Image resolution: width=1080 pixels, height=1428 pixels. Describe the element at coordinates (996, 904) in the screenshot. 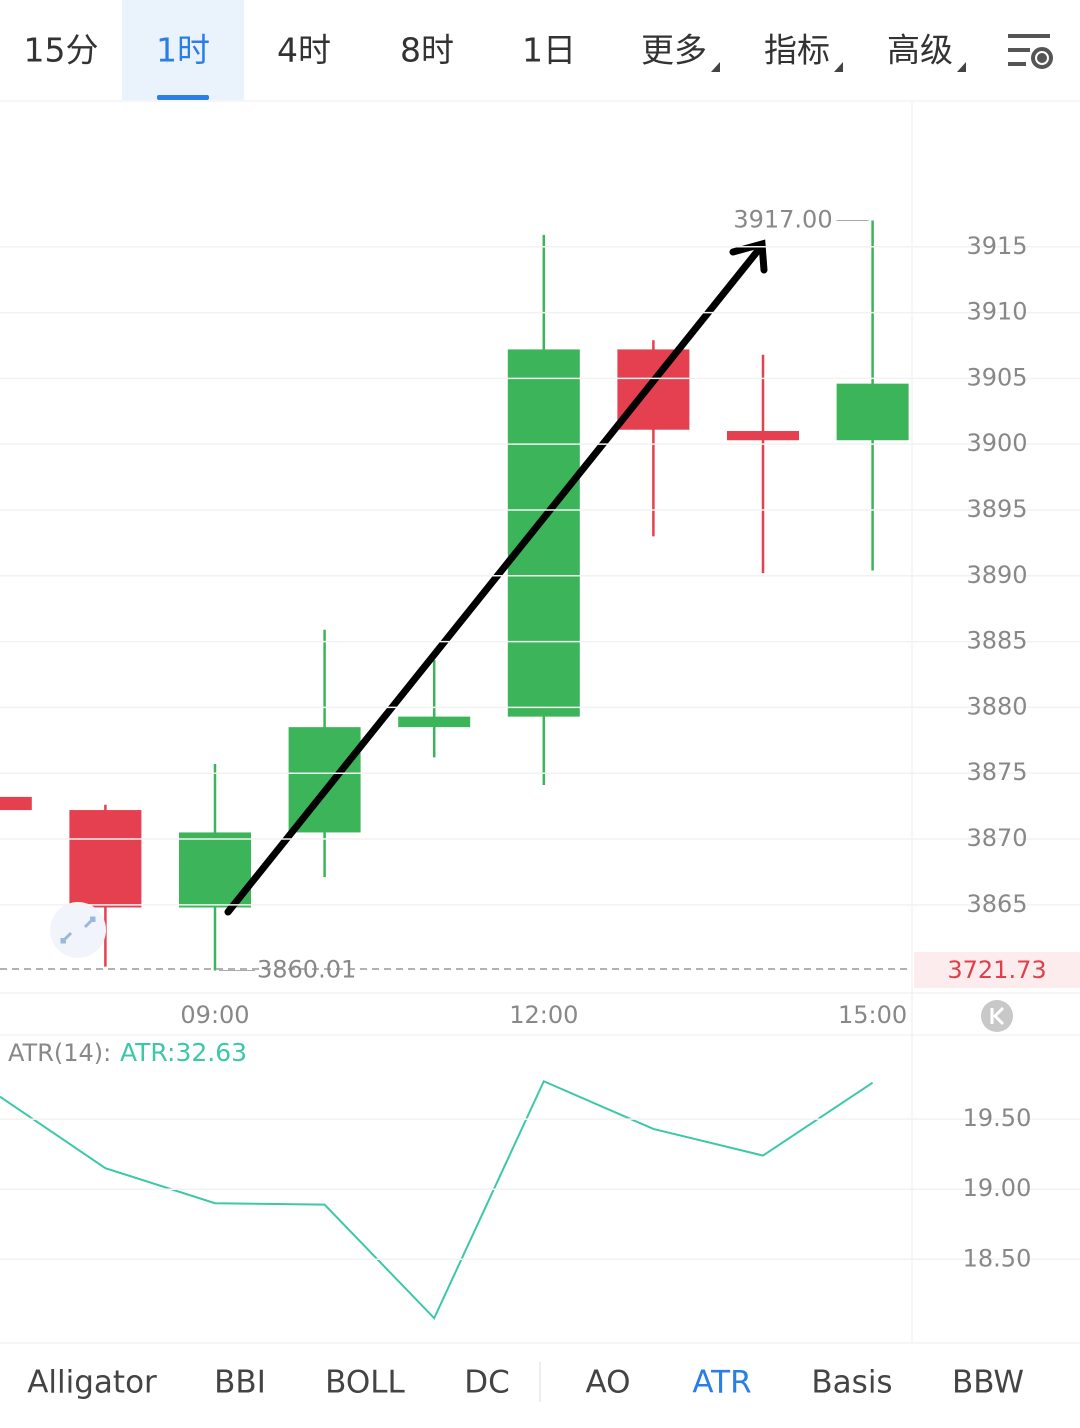

I see `y-tick-label: 3865` at that location.